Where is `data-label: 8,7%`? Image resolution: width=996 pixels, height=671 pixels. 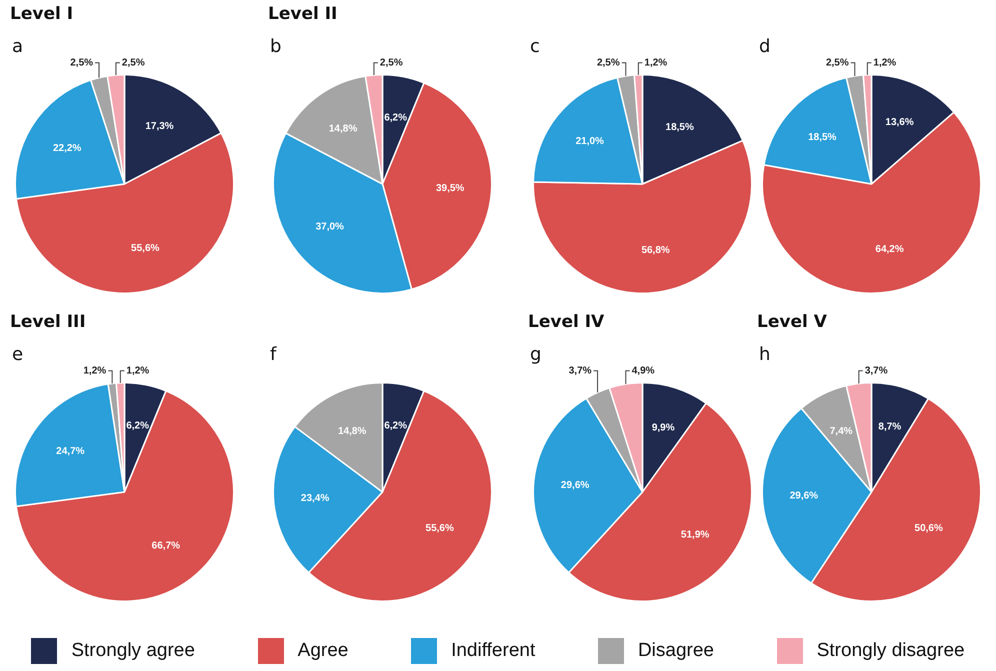
data-label: 8,7% is located at coordinates (890, 427).